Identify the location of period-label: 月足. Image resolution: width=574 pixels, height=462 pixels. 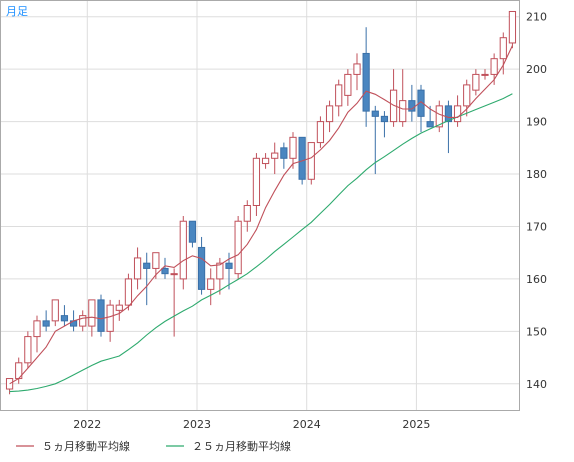
(17, 11).